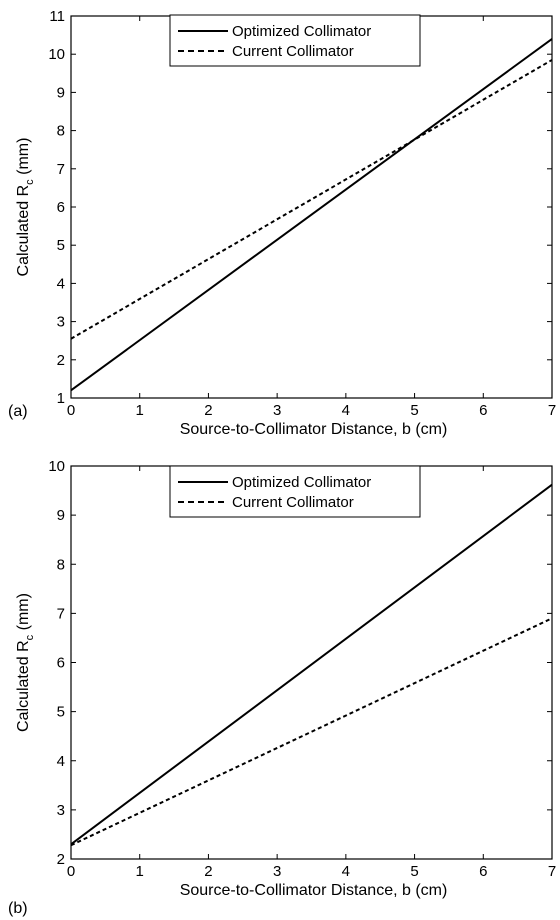  Describe the element at coordinates (18, 411) in the screenshot. I see `panel-label: (a)` at that location.